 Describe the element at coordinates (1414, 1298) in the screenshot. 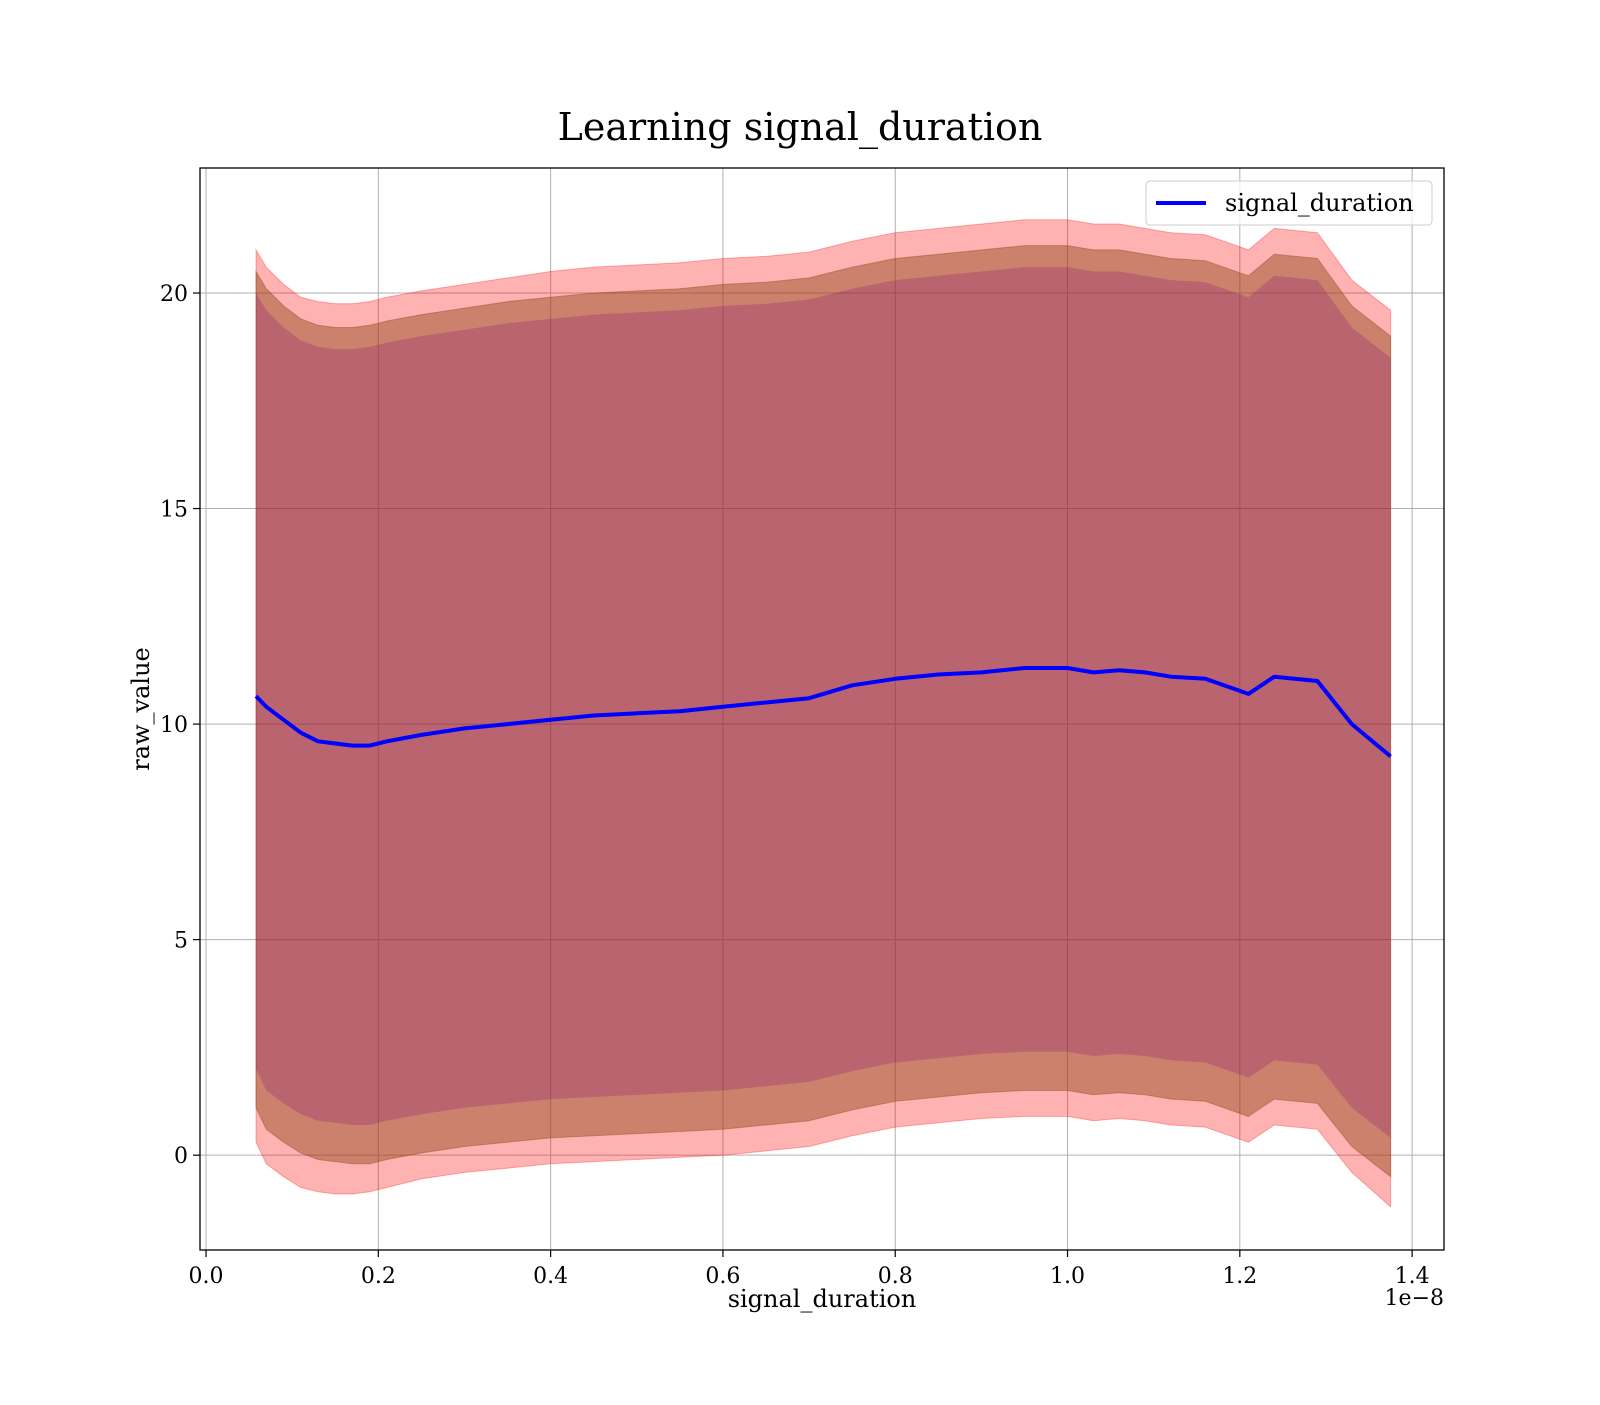

I see `x-axis-offset-label: 1e−8` at that location.